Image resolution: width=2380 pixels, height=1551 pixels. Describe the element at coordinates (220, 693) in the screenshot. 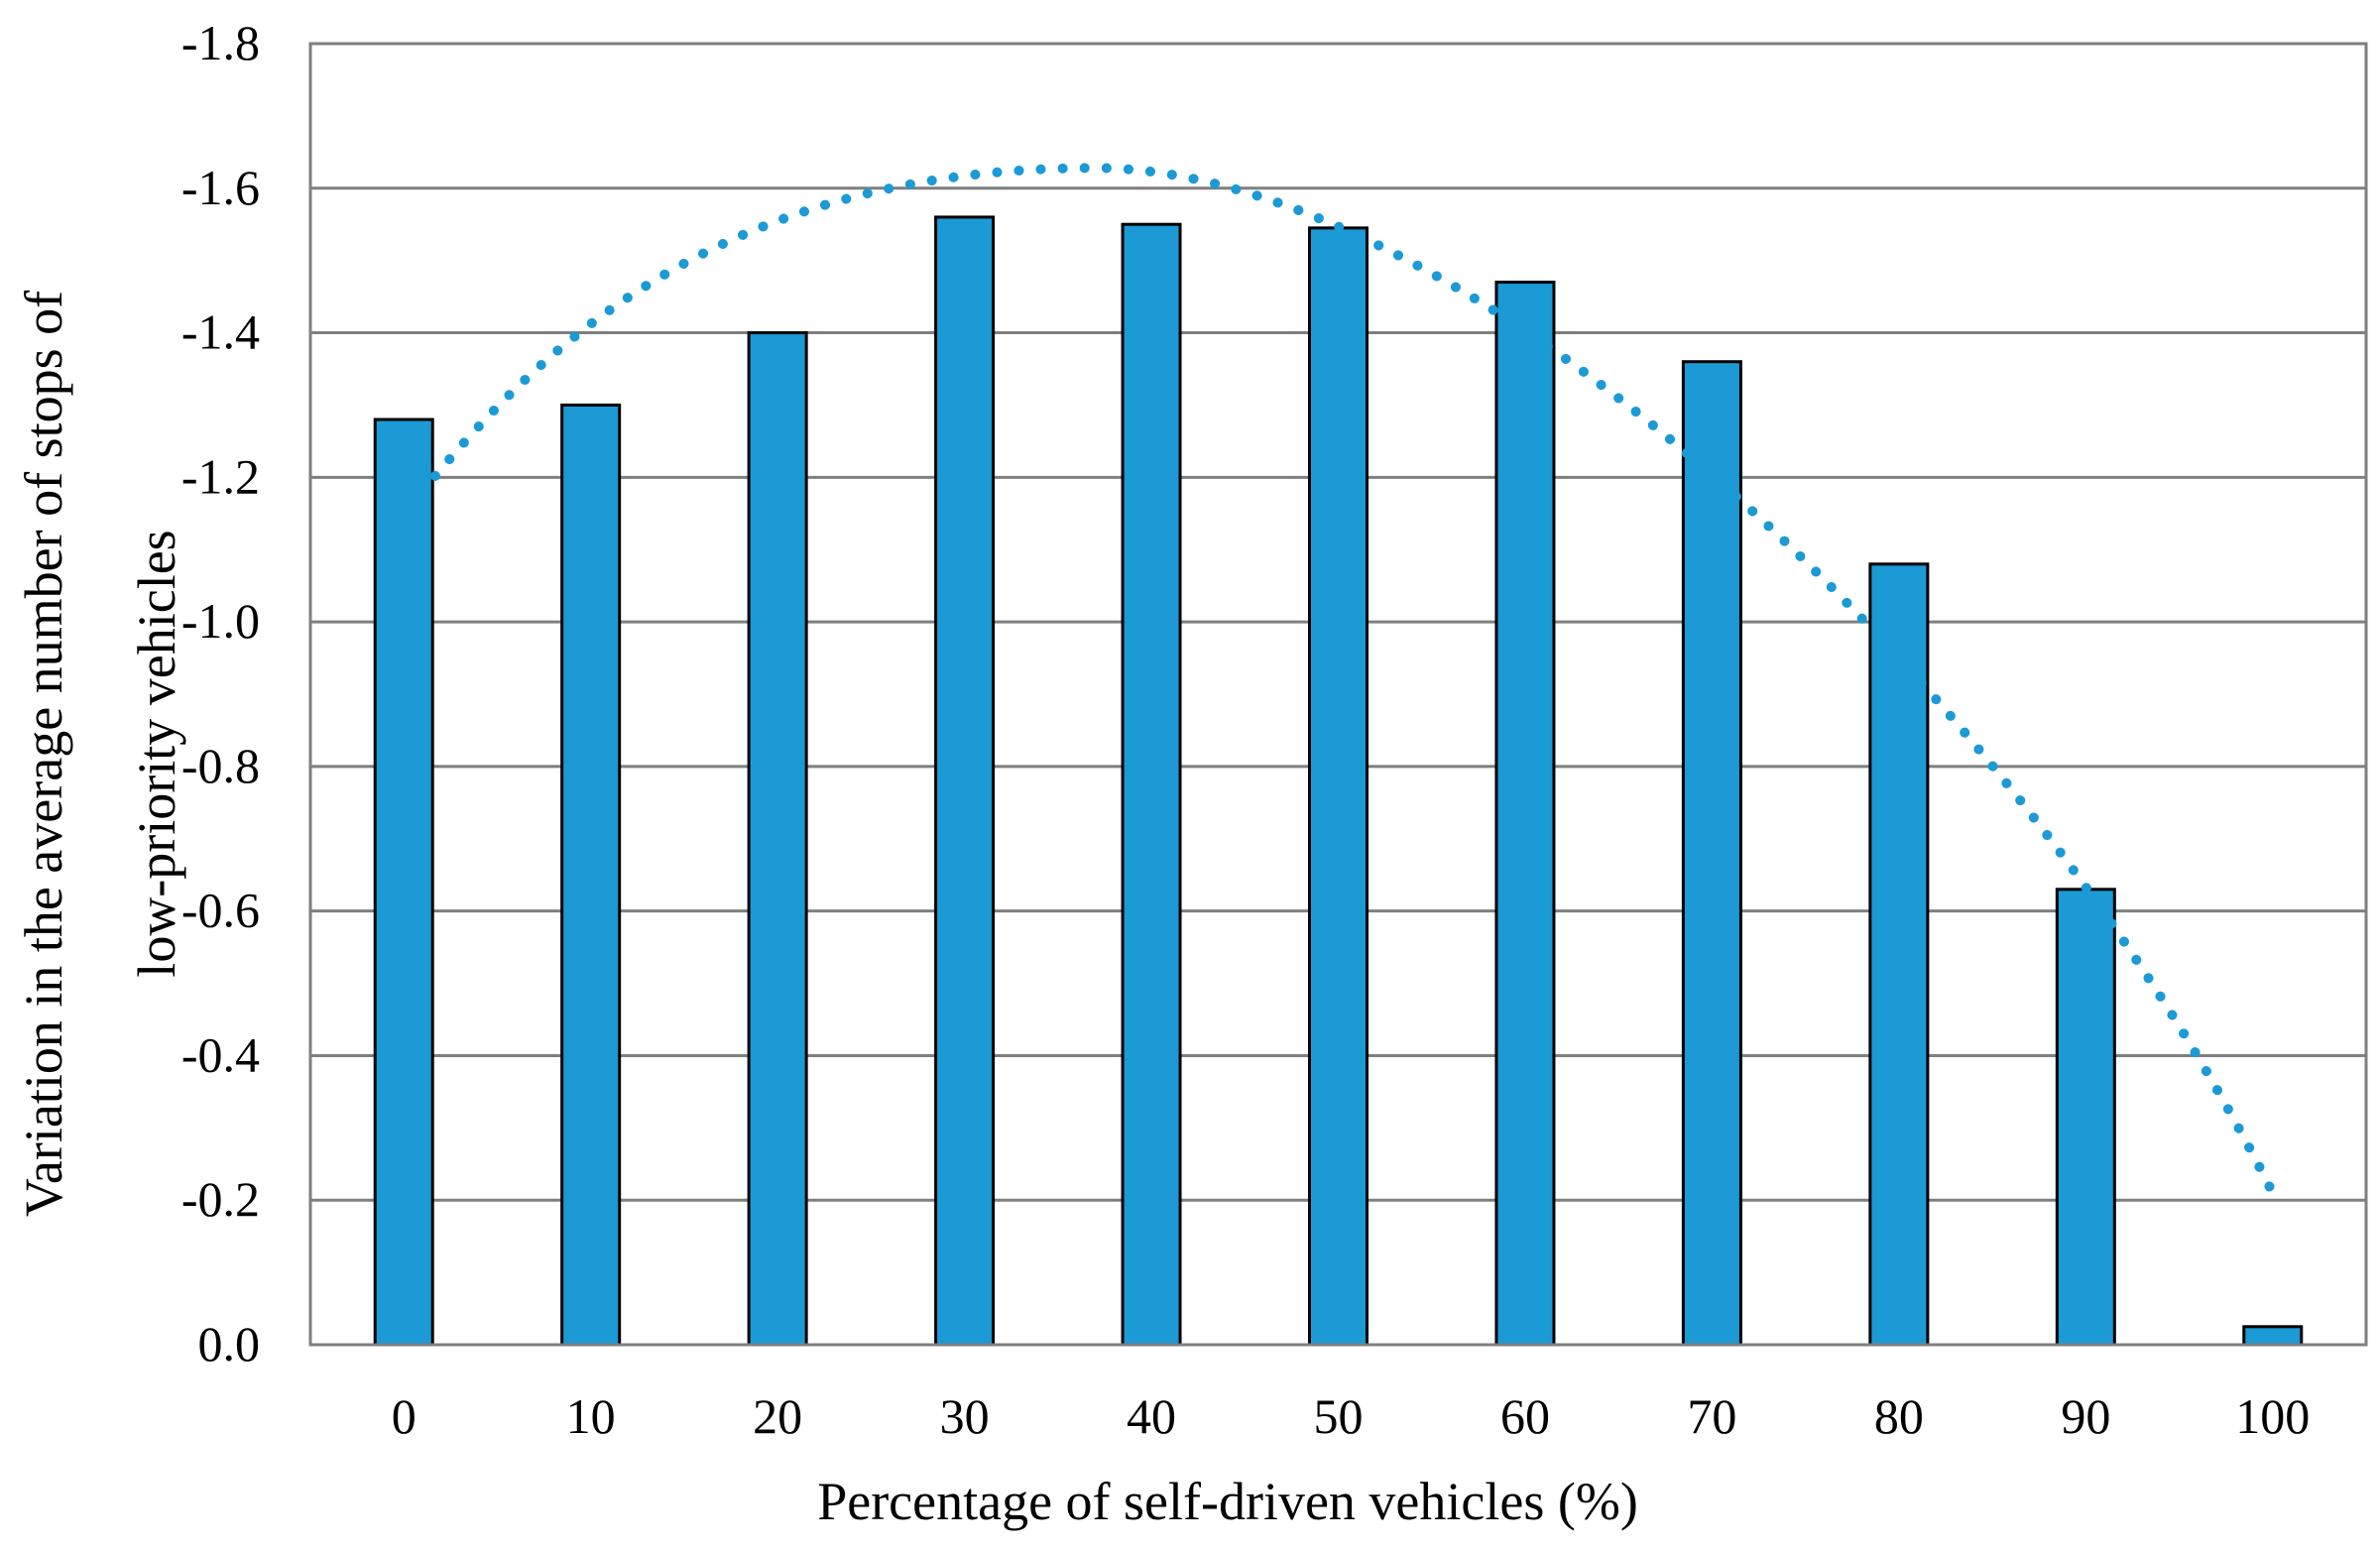

I see `y-axis-tick-labels: 0.0 -0.2 -0.4 -0.6 -0.8 -1.0 -1.2 -1.4 -1.6 -1.8` at that location.